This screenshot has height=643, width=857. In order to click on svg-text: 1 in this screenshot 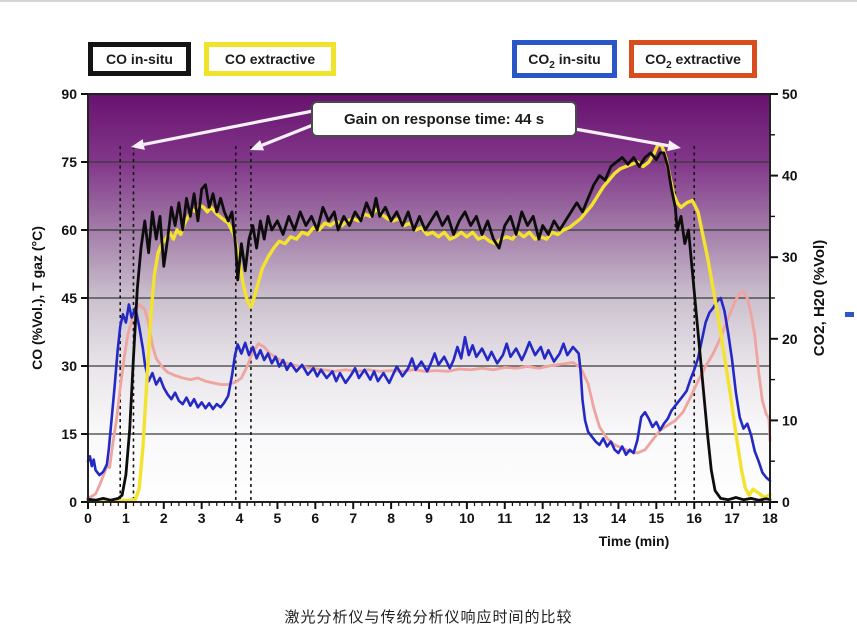, I will do `click(126, 518)`.